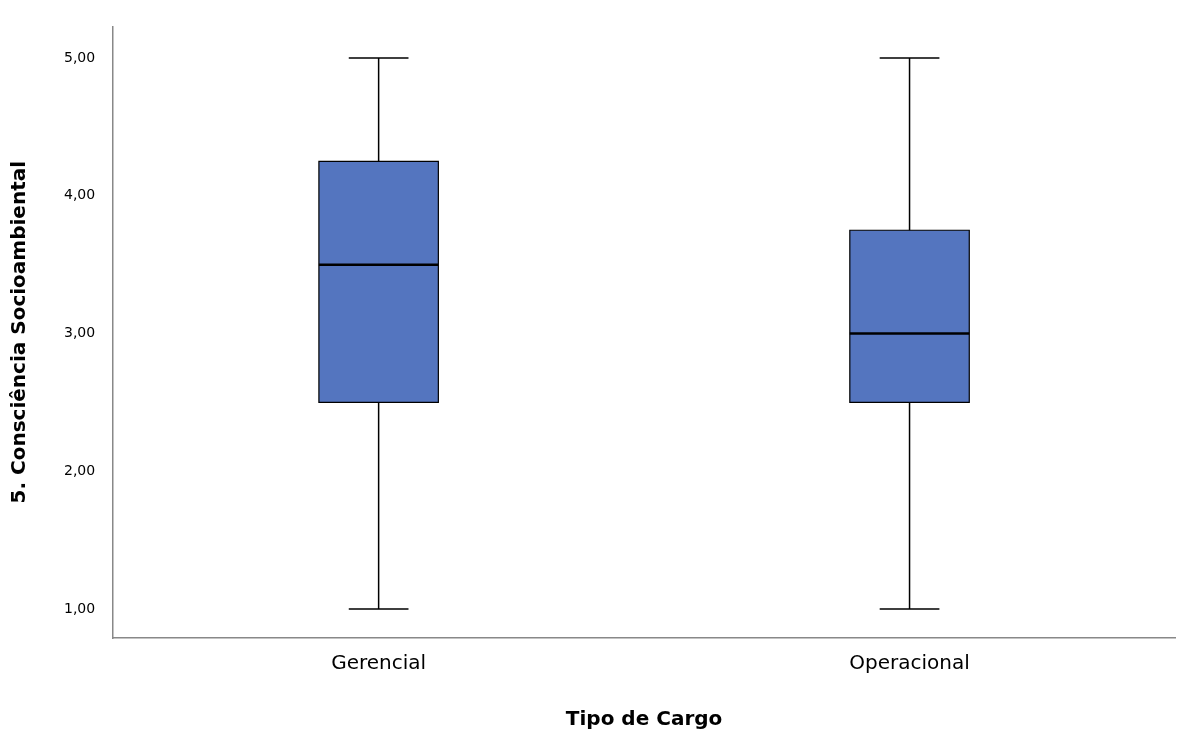 The height and width of the screenshot is (740, 1177). I want to click on y-axis-title: 5. Consciência Socioambiental, so click(18, 332).